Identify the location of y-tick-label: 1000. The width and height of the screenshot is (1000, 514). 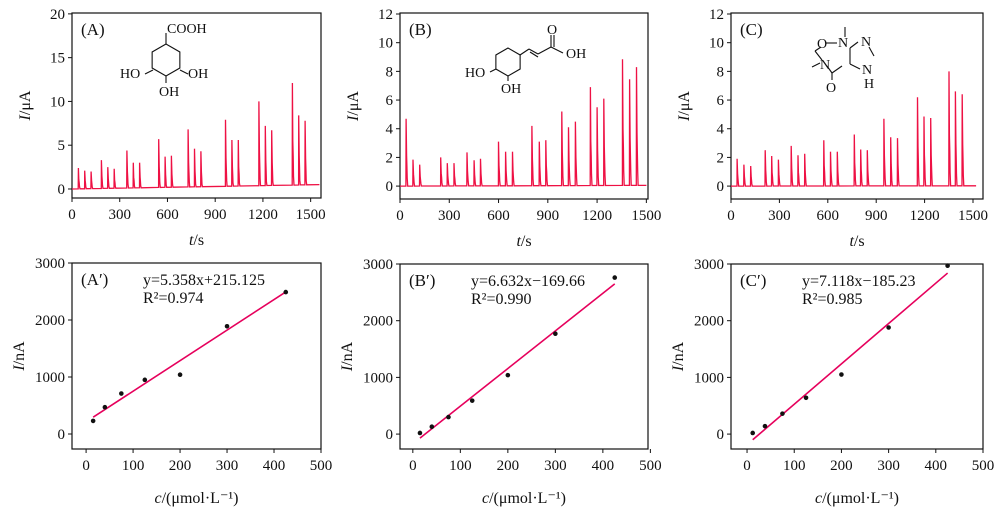
(378, 378).